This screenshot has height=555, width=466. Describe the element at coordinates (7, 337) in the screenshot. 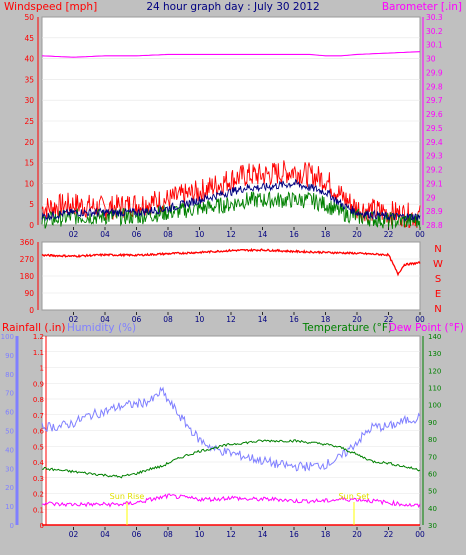

I see `humidity-tick: 100` at that location.